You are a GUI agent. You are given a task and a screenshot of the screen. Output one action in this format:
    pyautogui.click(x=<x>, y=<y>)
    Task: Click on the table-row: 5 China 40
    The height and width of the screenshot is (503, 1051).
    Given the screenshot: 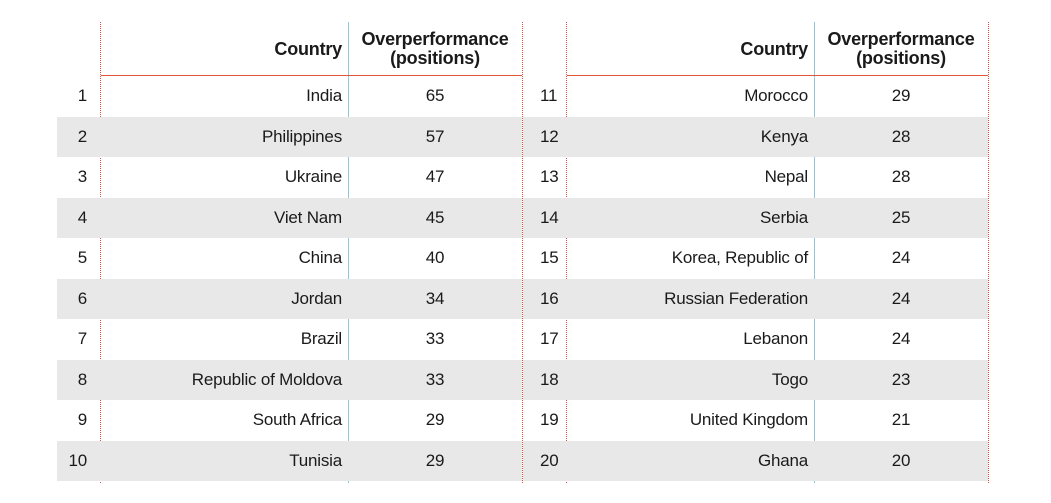 What is the action you would take?
    pyautogui.click(x=289, y=258)
    